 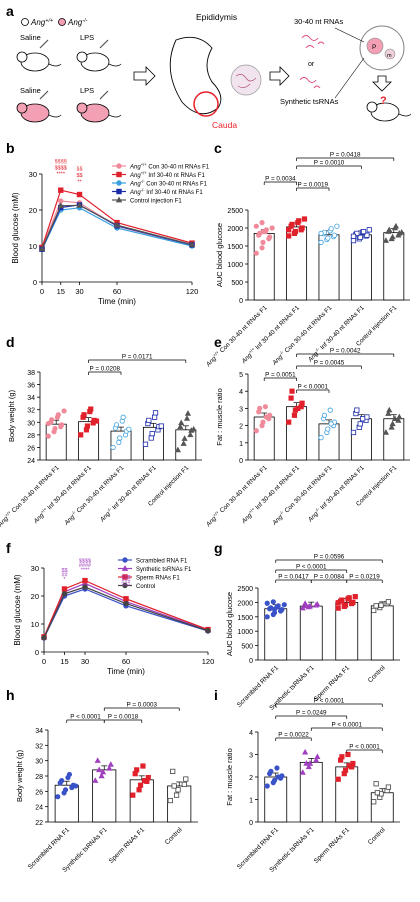 I want to click on y-tick-label: 24, so click(x=31, y=461).